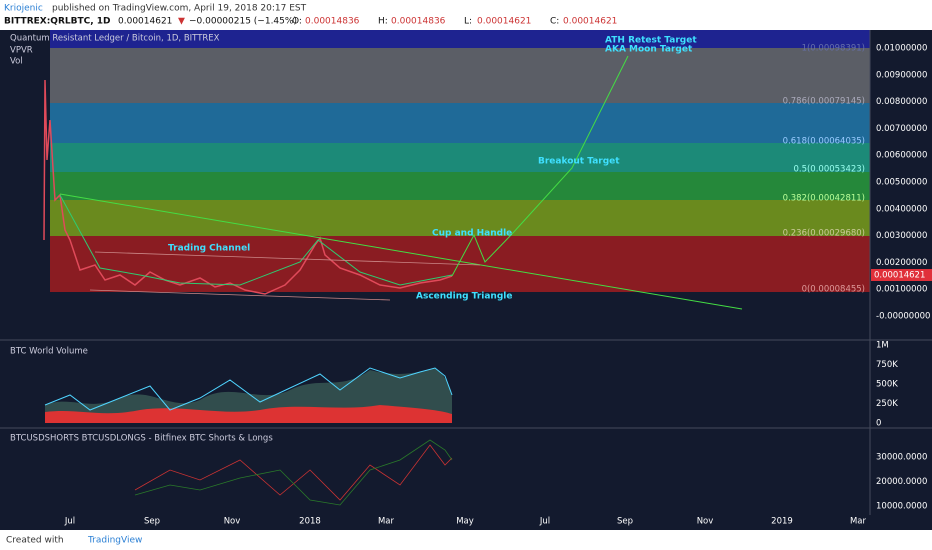 This screenshot has height=550, width=932. Describe the element at coordinates (901, 156) in the screenshot. I see `y-tick-label: 0.00600000` at that location.